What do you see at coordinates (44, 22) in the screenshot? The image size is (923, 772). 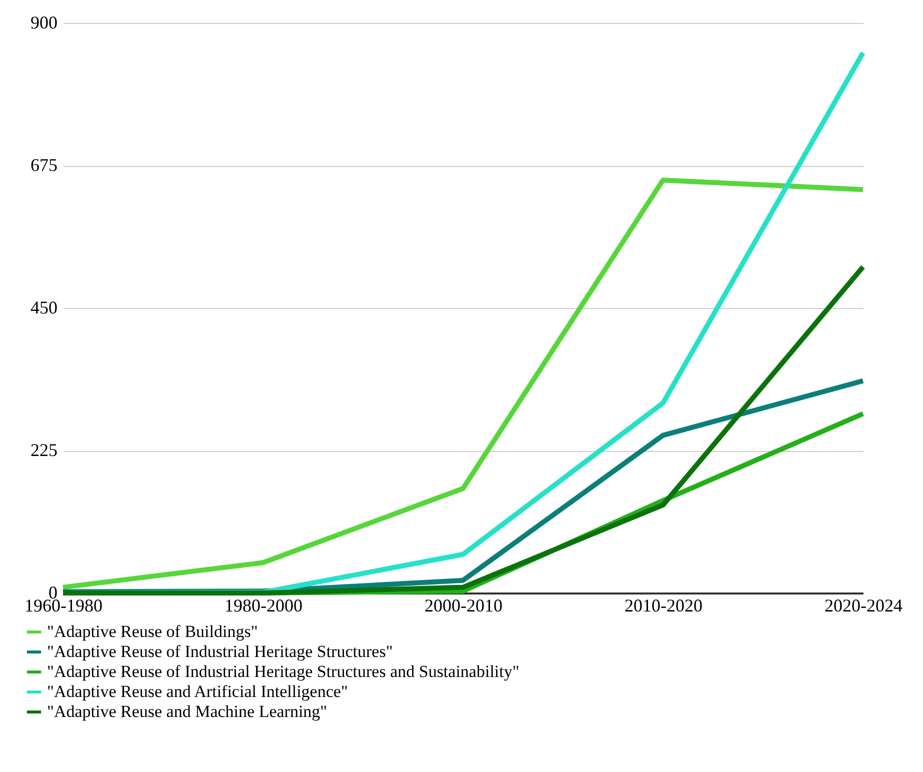 I see `y-tick-label: 900` at bounding box center [44, 22].